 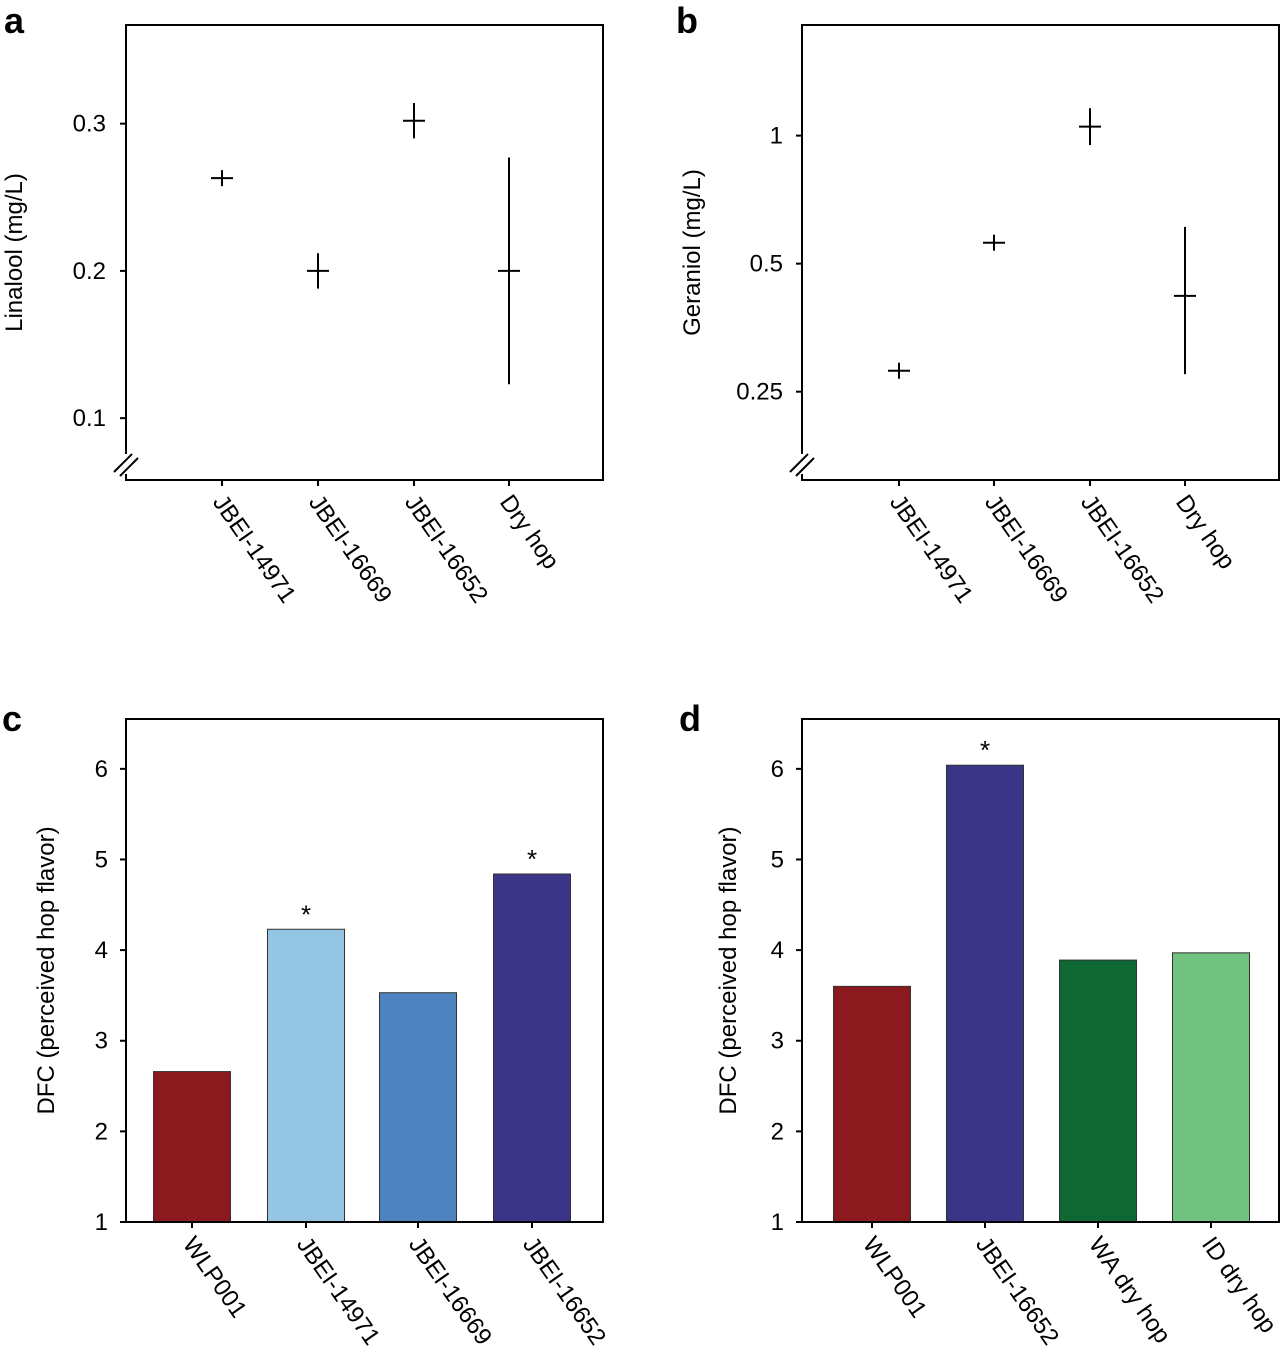 What do you see at coordinates (89, 418) in the screenshot?
I see `y-tick-label: 0.1` at bounding box center [89, 418].